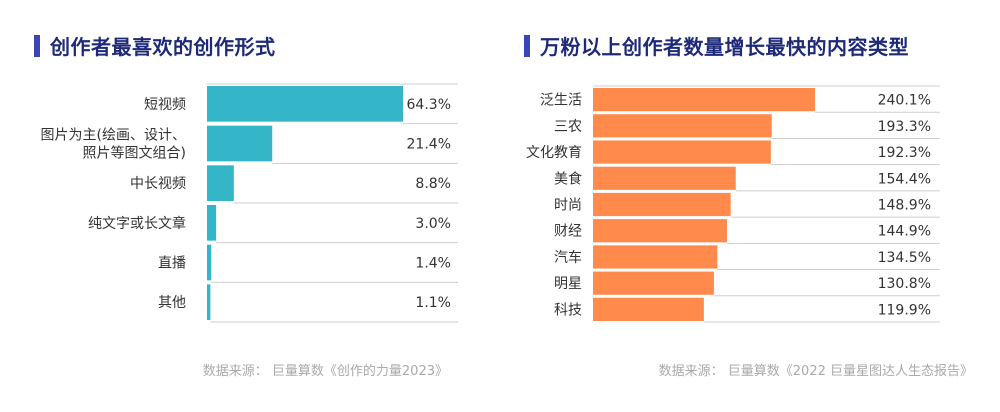 The image size is (1000, 412). Describe the element at coordinates (904, 153) in the screenshot. I see `data-label: 192.3%` at that location.